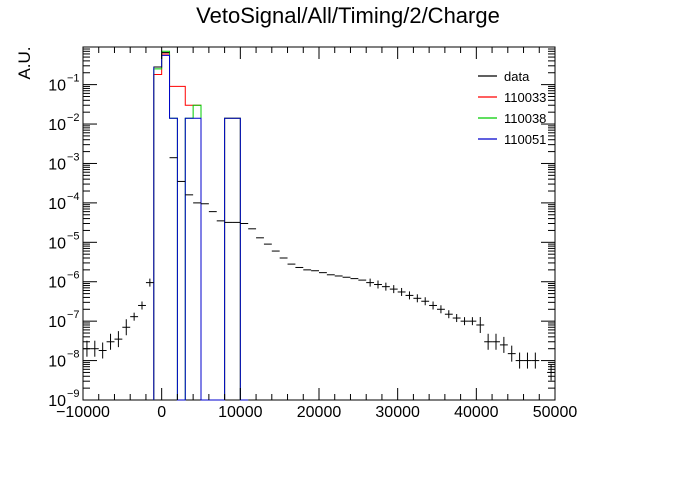  Describe the element at coordinates (476, 412) in the screenshot. I see `x-tick-label: 40000` at that location.